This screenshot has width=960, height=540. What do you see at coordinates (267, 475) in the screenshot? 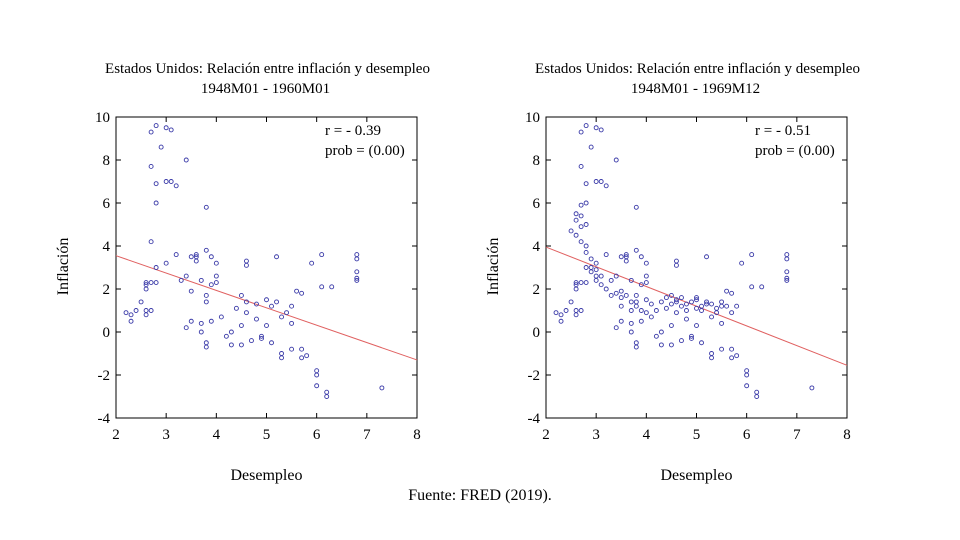
I see `c0-x-axis-label: Desempleo` at bounding box center [267, 475].